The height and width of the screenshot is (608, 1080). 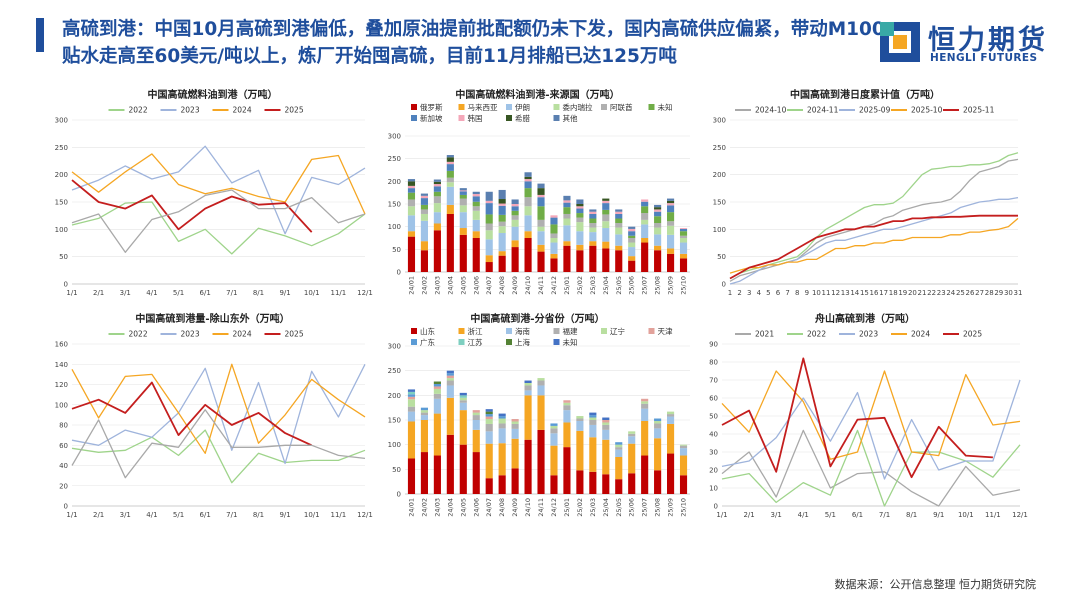 I want to click on x-tick-label: 11/1, so click(x=338, y=515).